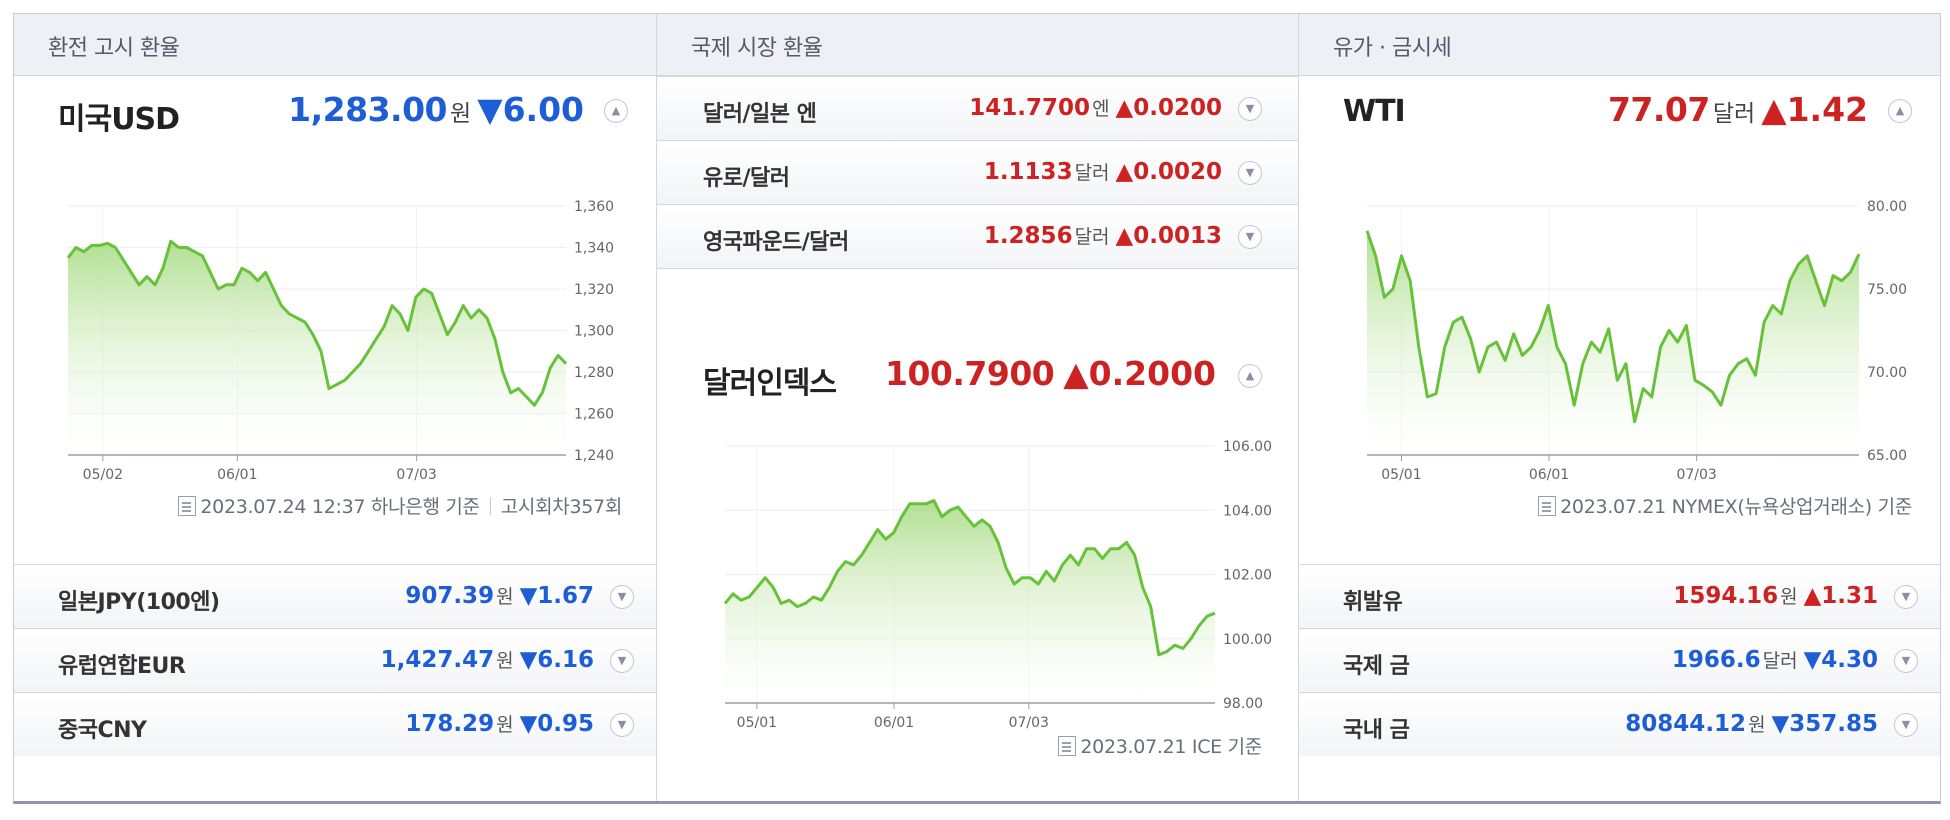  What do you see at coordinates (1030, 108) in the screenshot?
I see `row-value: 141.7700` at bounding box center [1030, 108].